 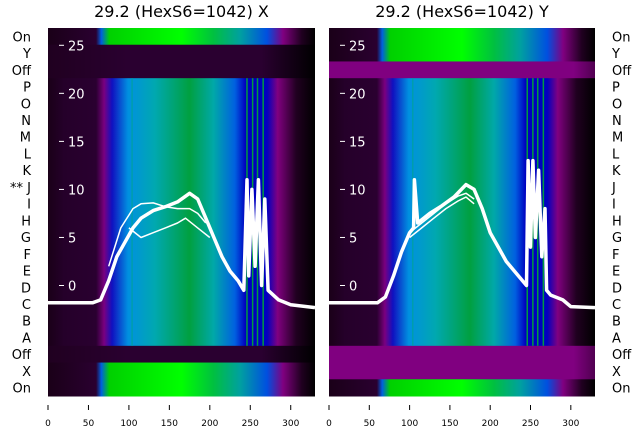 I want to click on x-tick-label: 50, so click(x=89, y=424).